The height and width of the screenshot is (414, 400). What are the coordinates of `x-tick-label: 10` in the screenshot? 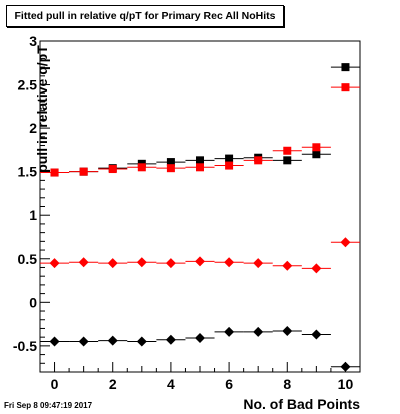 It's located at (346, 384).